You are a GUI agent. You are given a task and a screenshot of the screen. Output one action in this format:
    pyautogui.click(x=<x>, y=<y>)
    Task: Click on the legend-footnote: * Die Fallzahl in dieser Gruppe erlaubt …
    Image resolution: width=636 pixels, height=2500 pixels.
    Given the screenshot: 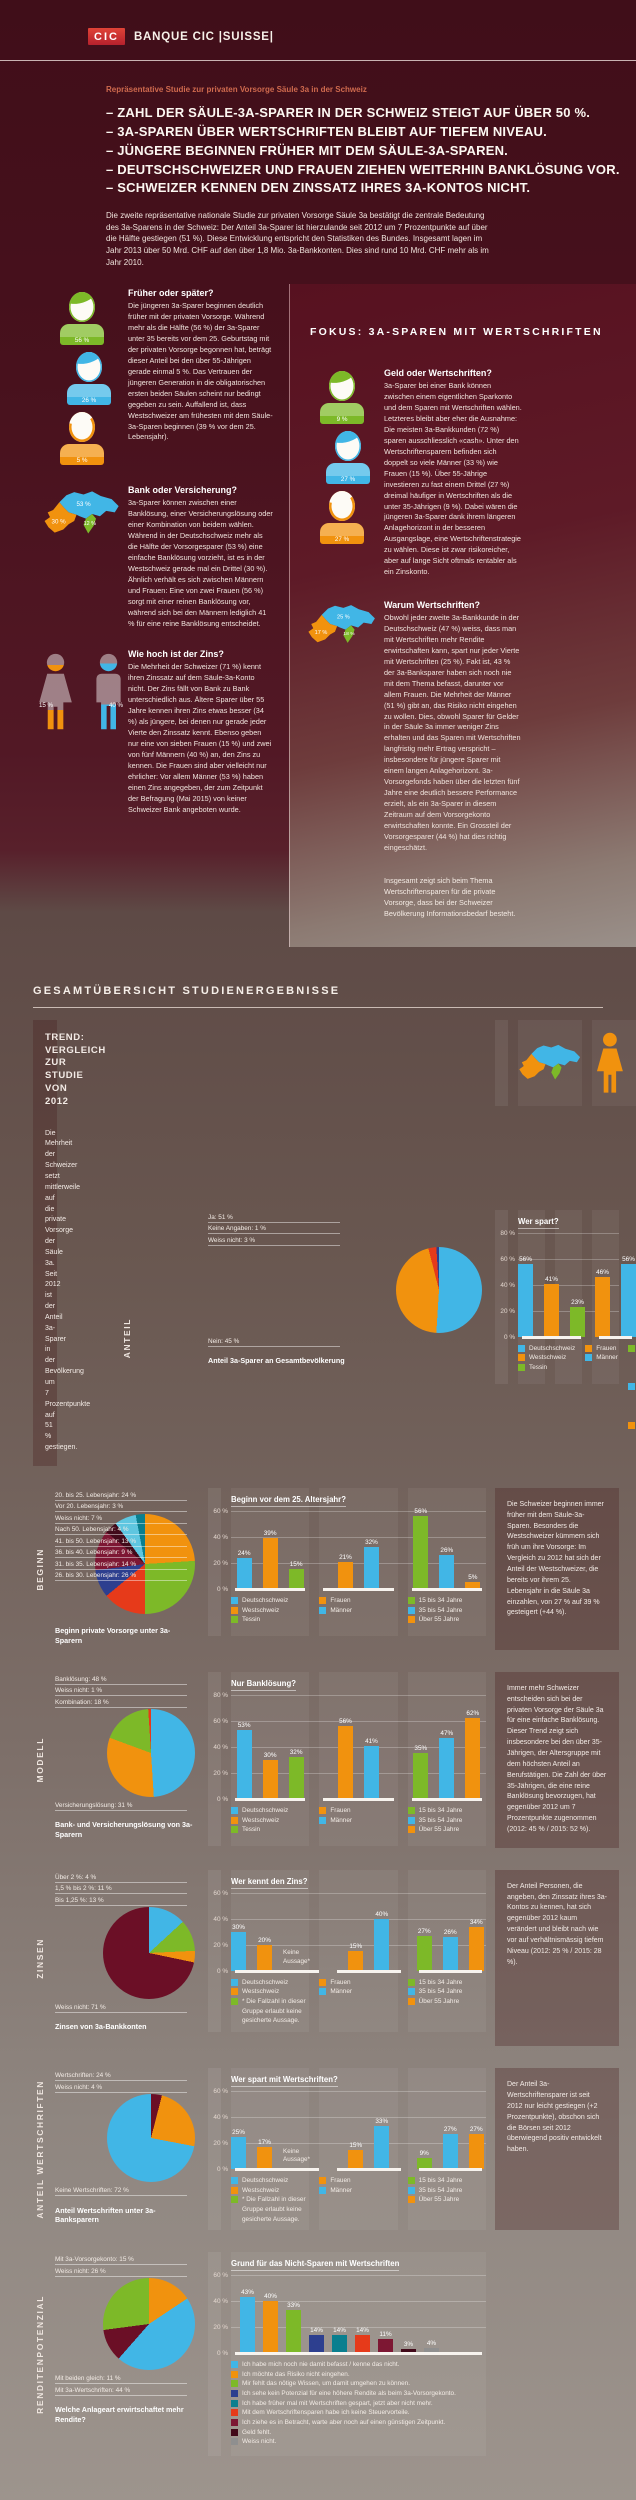 What is the action you would take?
    pyautogui.click(x=270, y=2209)
    